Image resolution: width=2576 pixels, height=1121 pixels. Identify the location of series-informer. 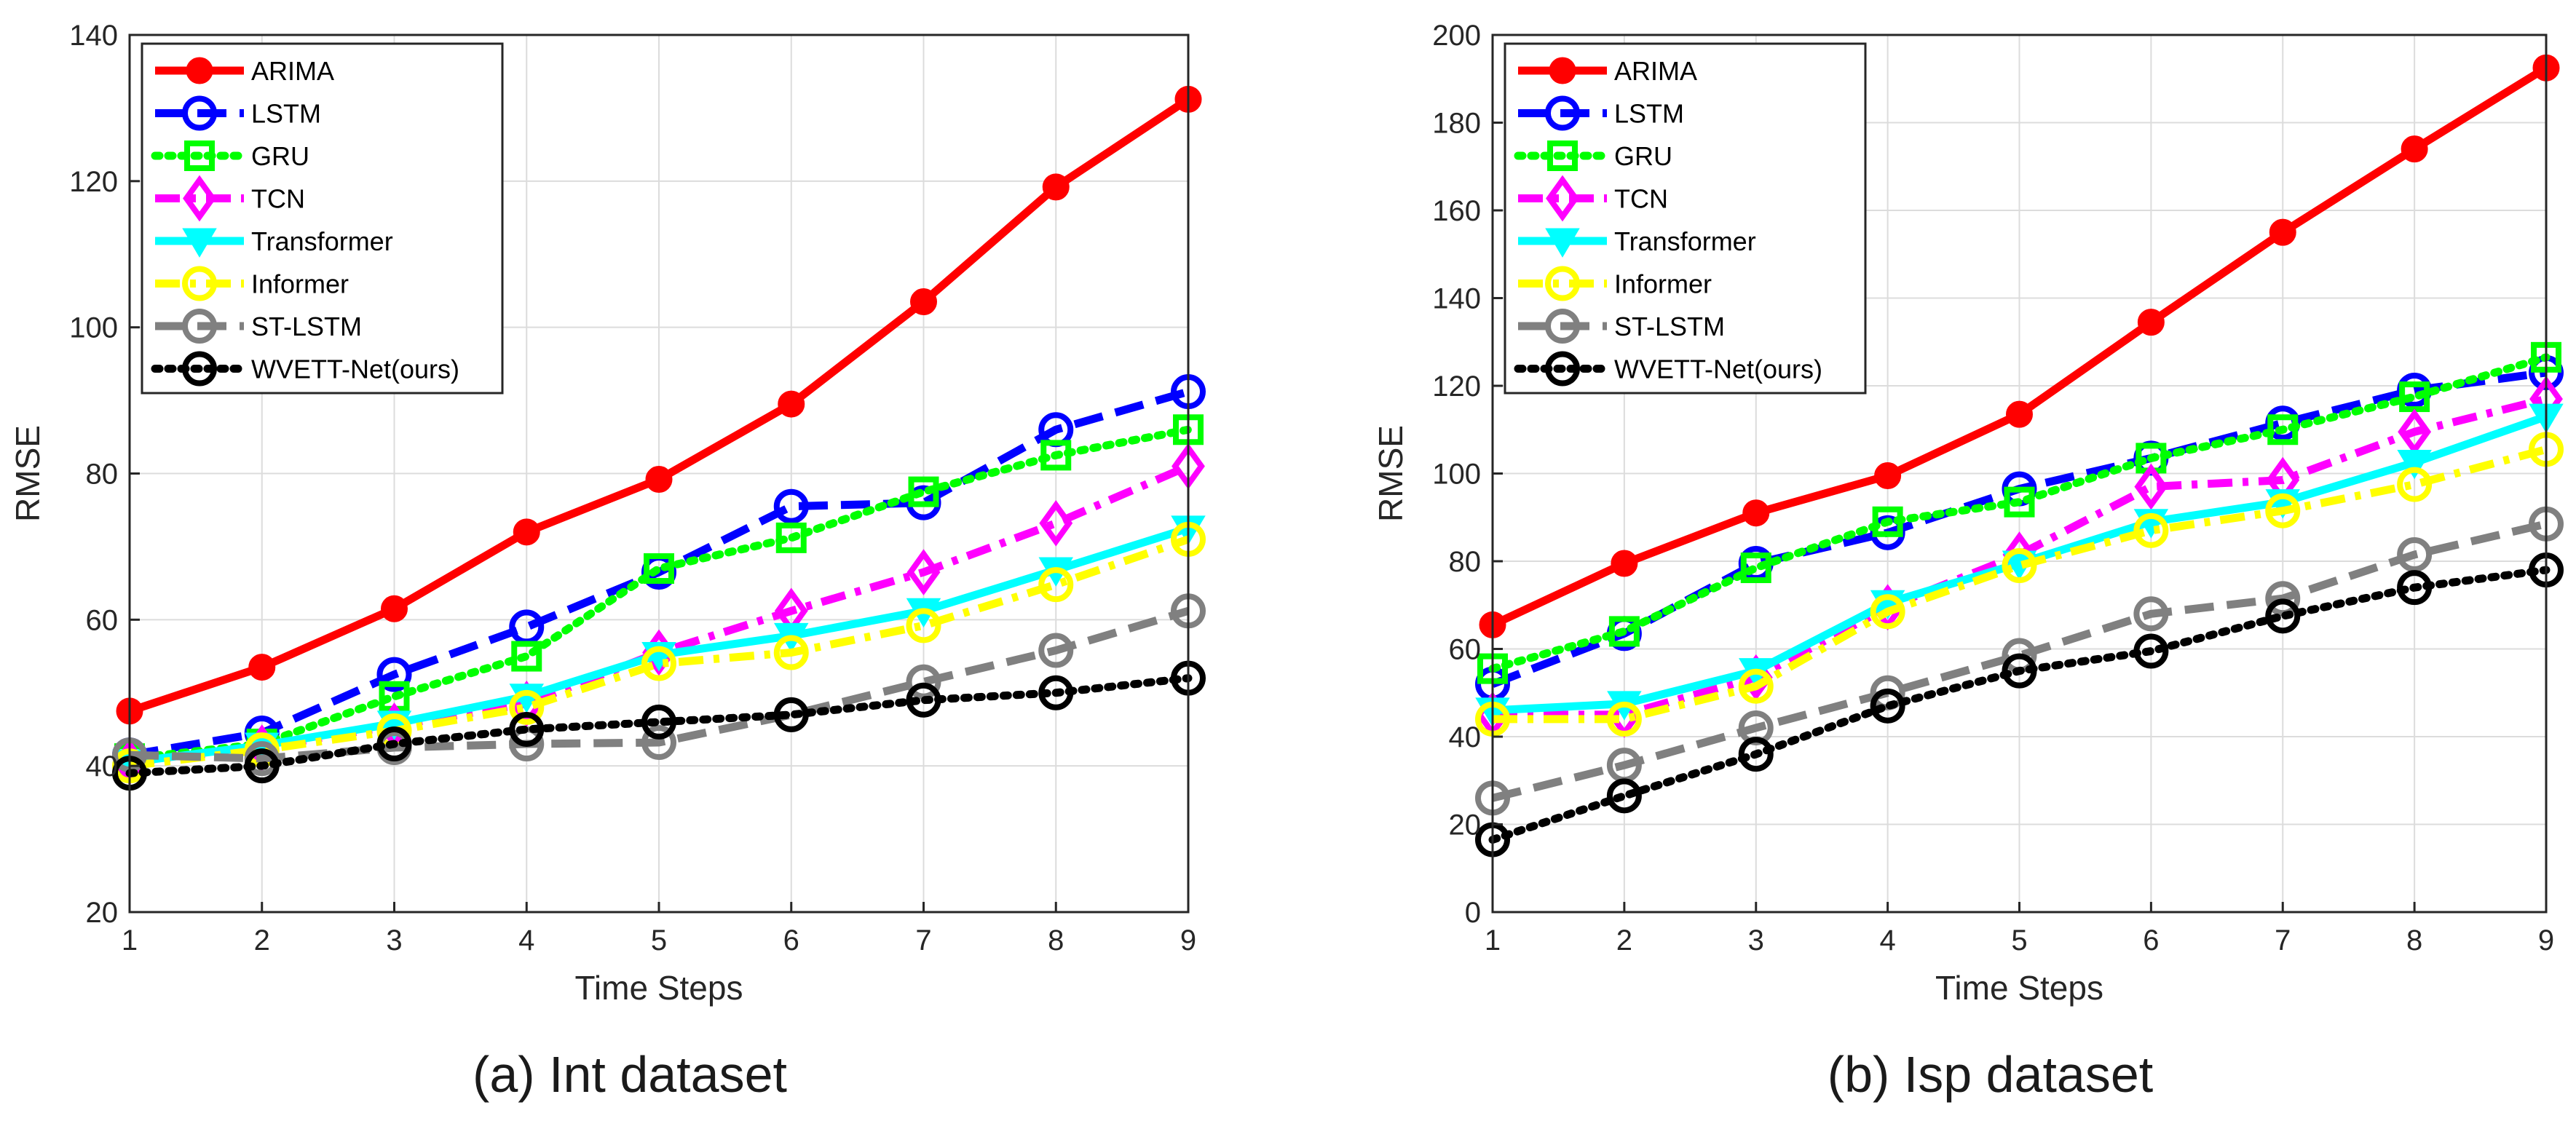
(2019, 584).